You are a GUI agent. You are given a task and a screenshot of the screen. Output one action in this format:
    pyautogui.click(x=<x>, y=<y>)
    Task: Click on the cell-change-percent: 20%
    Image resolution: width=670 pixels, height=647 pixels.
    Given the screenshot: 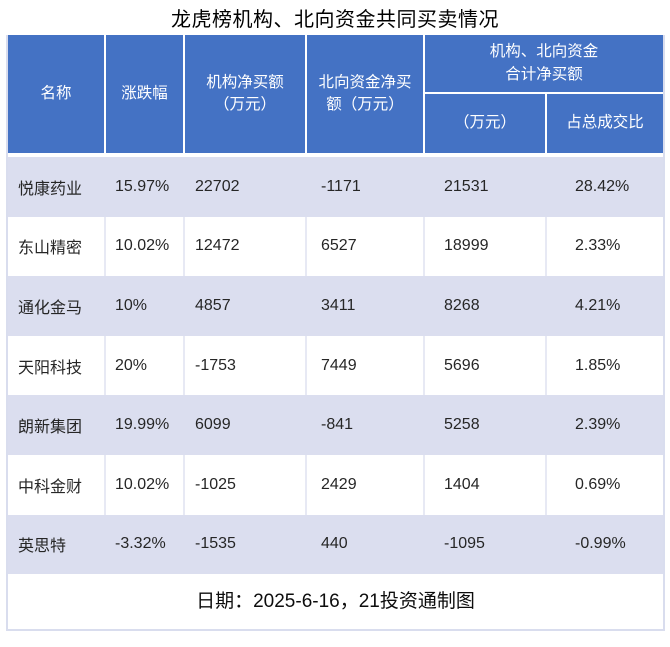 What is the action you would take?
    pyautogui.click(x=145, y=365)
    